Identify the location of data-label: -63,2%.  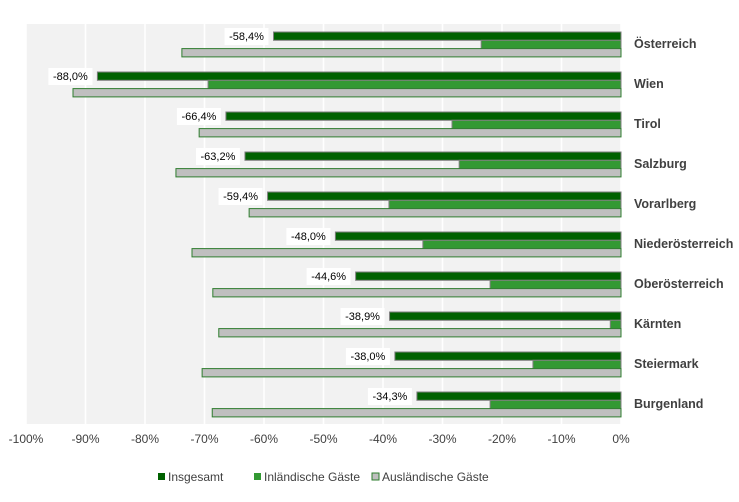
(218, 157).